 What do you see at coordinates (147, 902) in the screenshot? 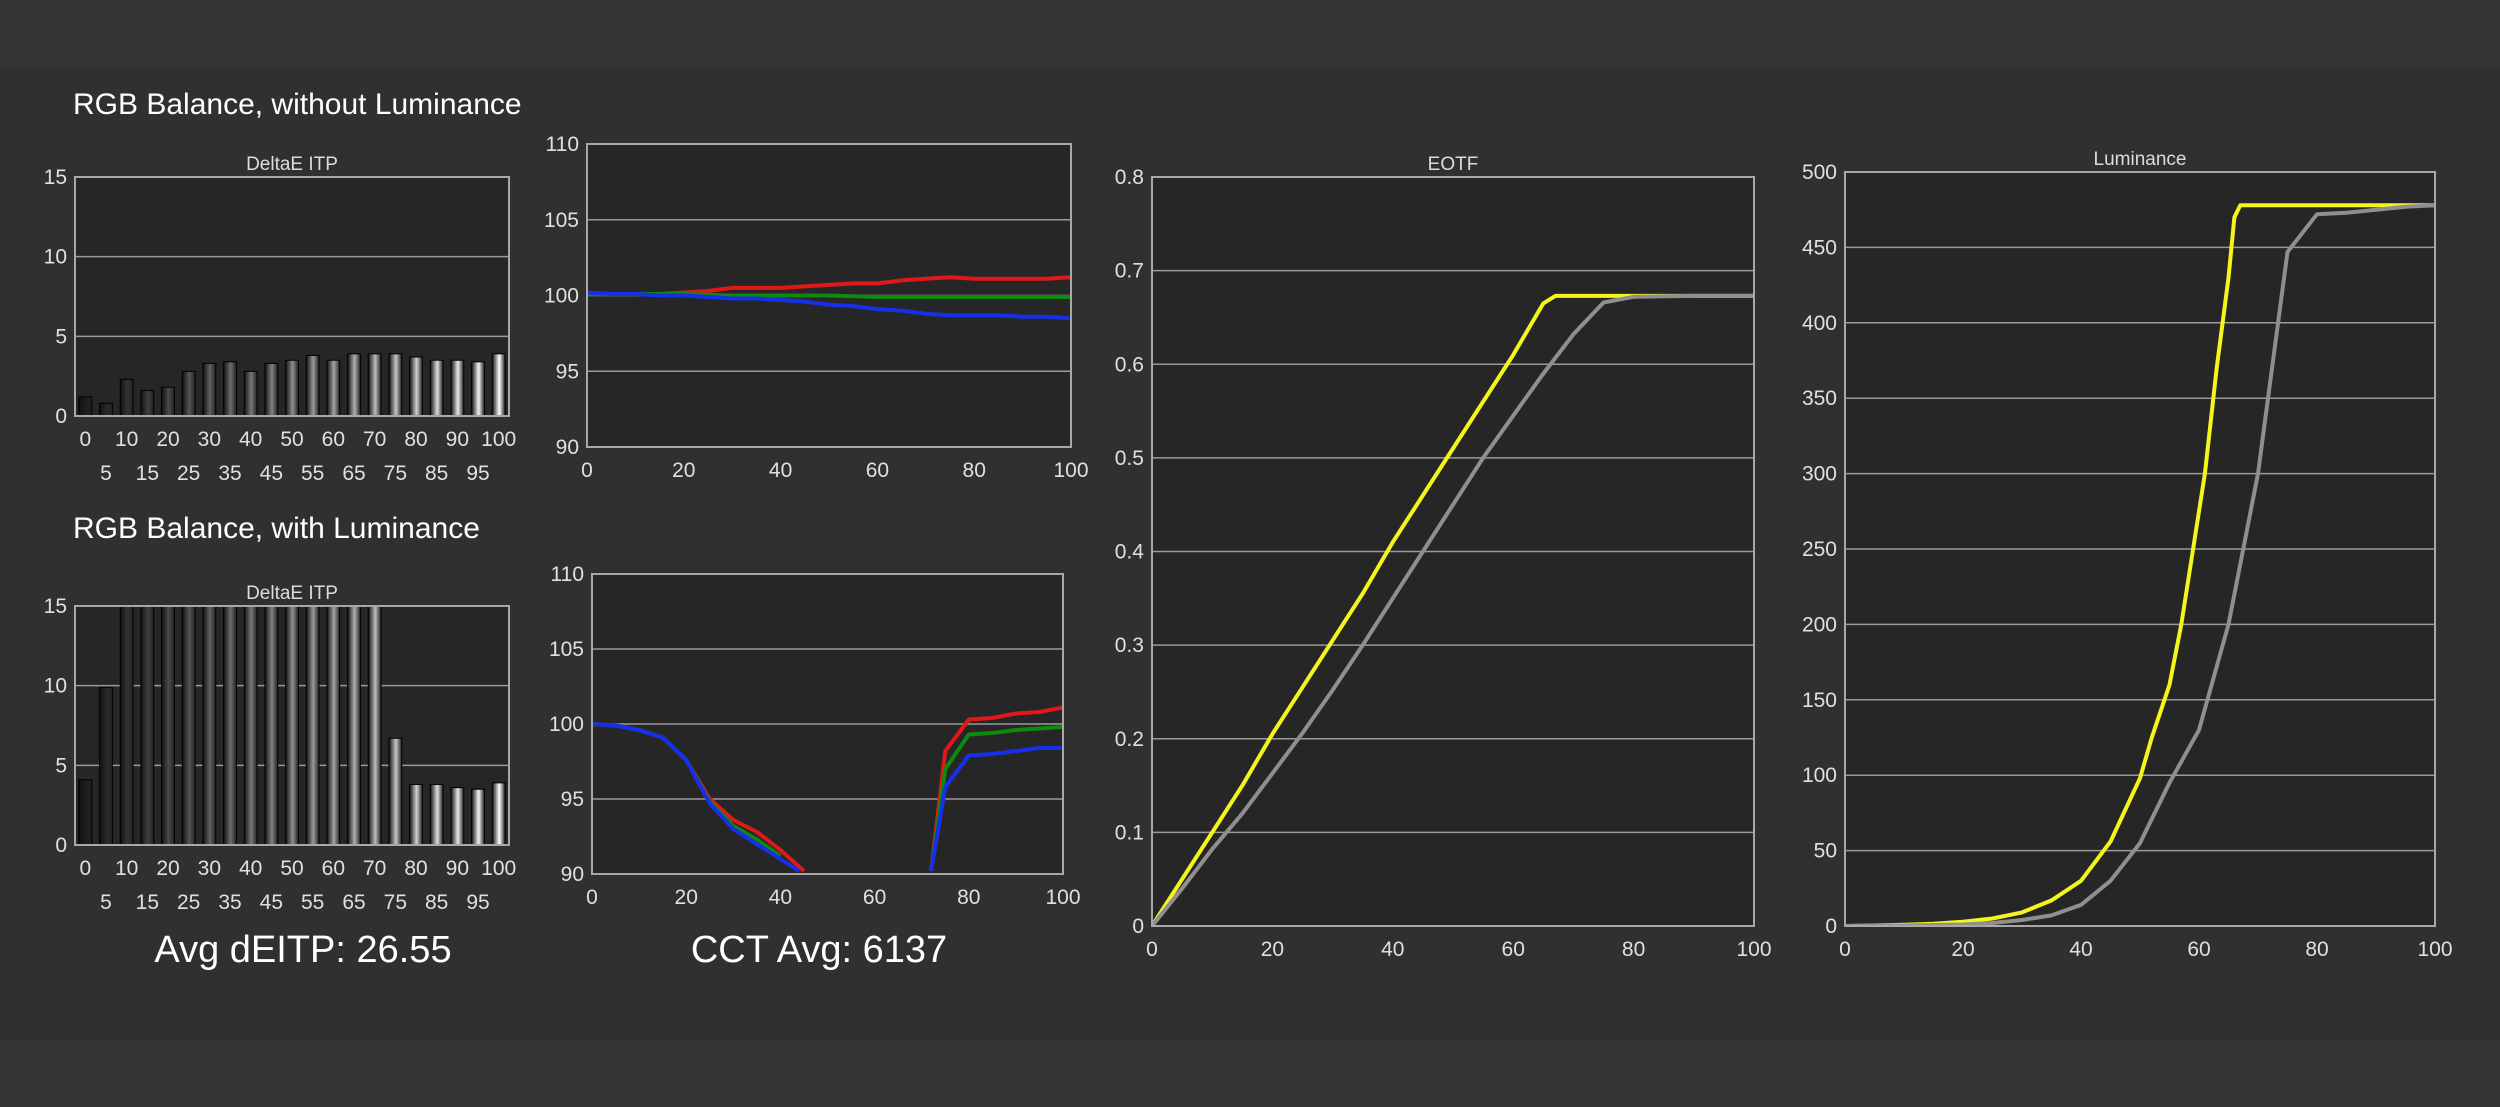
I see `x-tick-label: 15` at bounding box center [147, 902].